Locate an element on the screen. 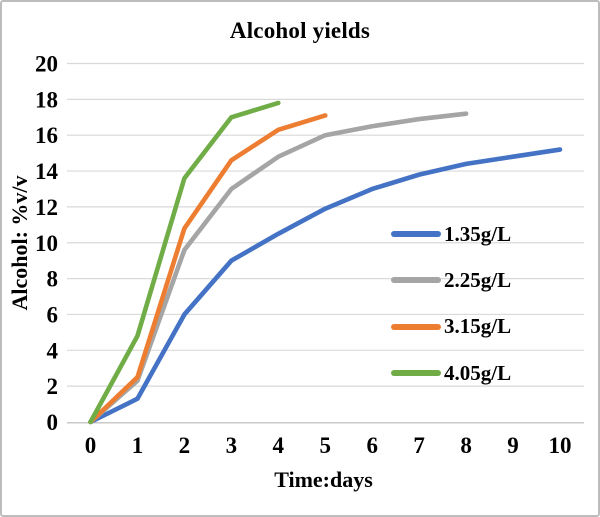  legend-entry-2.25g/L: 2.25g/L is located at coordinates (451, 280).